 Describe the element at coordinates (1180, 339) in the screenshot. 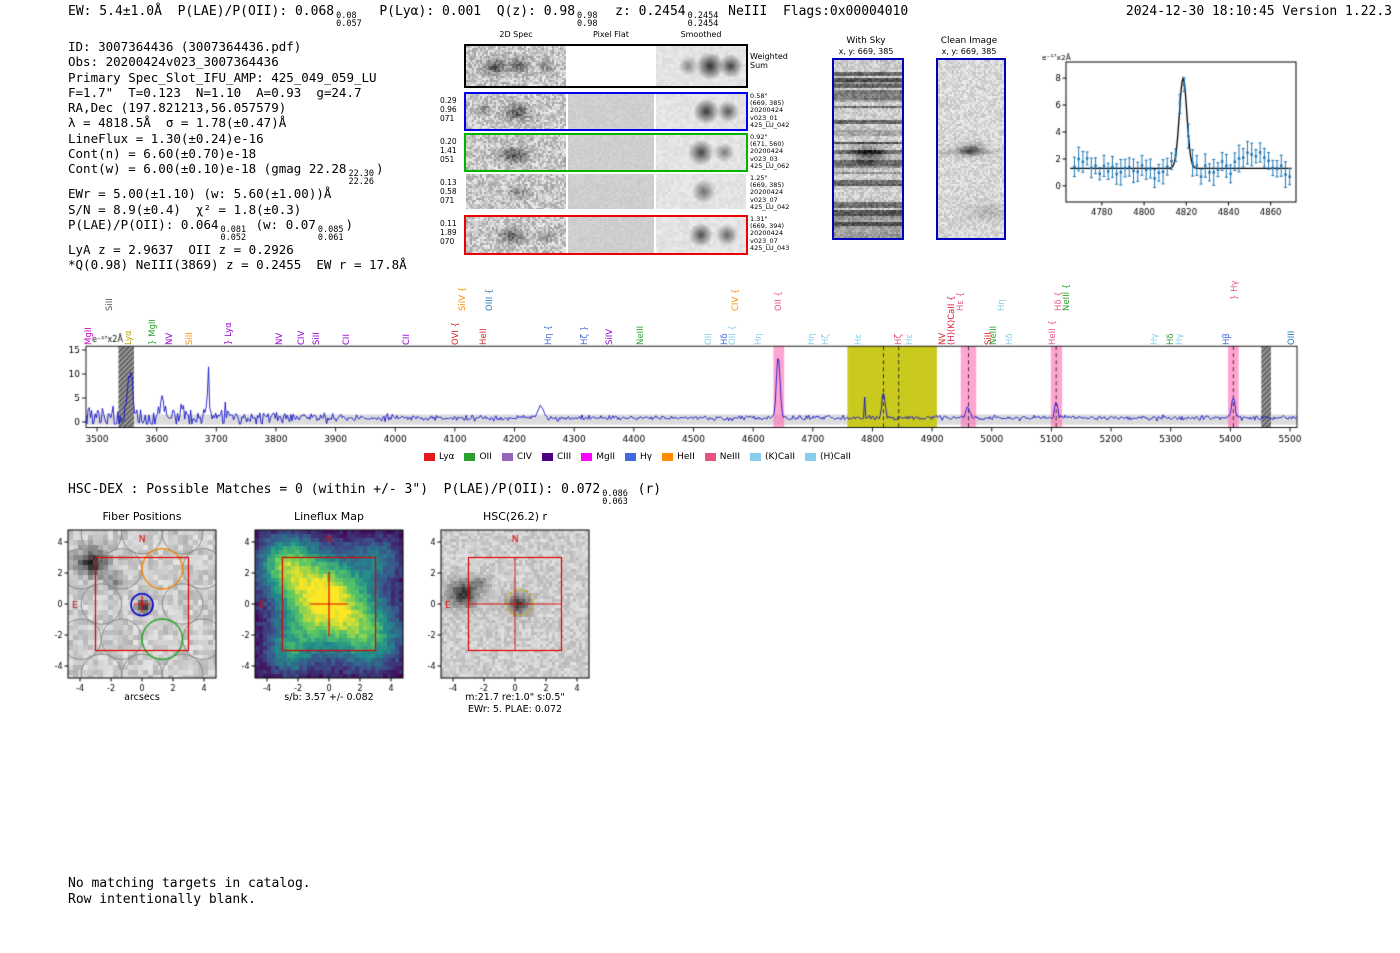

I see `line-label: Hγ` at that location.